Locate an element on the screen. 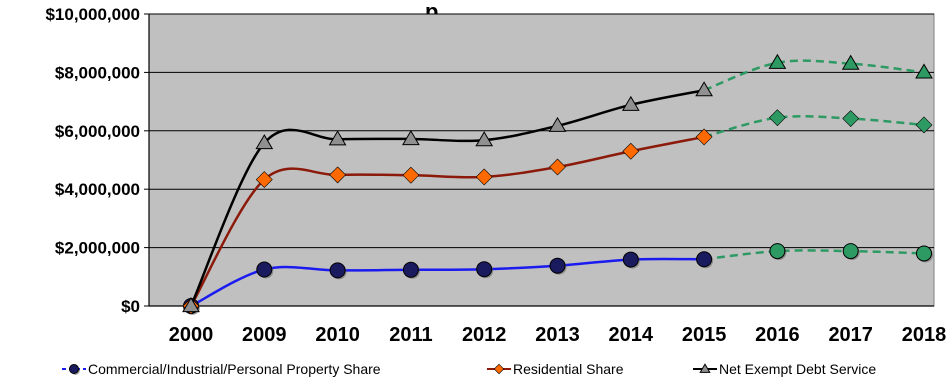 This screenshot has width=949, height=384. x-tick-label: 2011 is located at coordinates (410, 335).